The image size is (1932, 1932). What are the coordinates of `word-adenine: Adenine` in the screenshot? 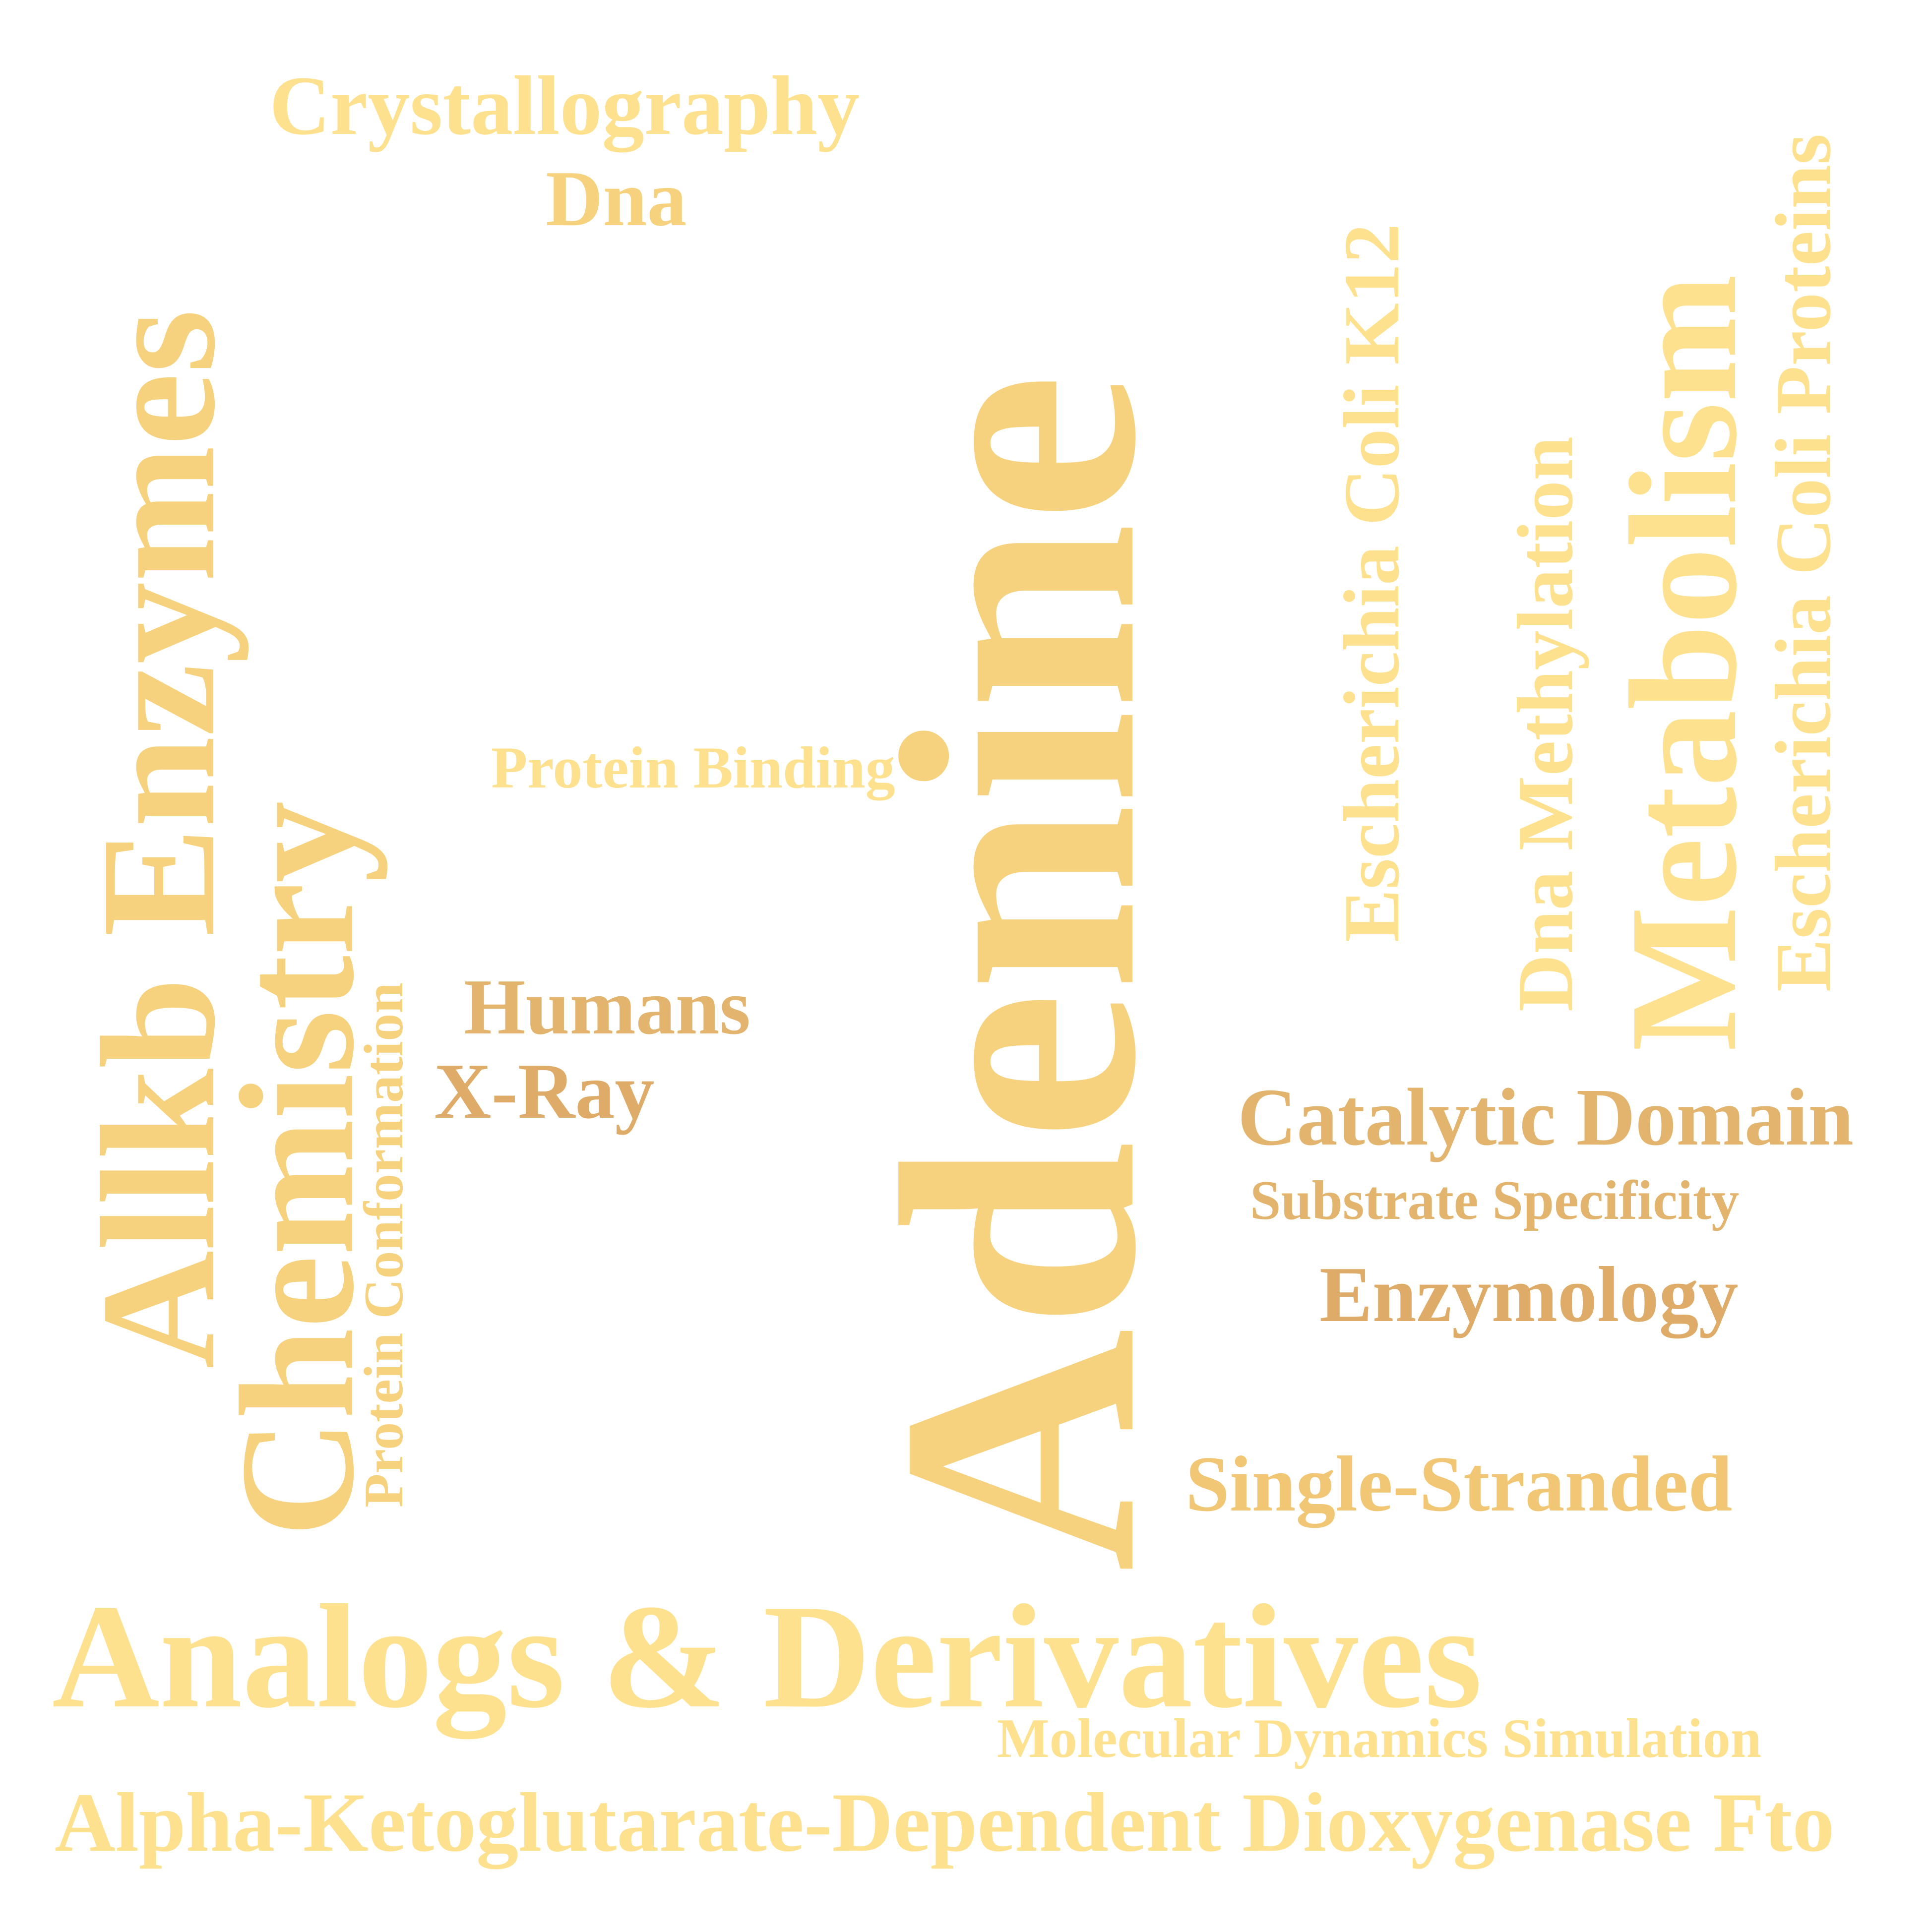 It's located at (1019, 972).